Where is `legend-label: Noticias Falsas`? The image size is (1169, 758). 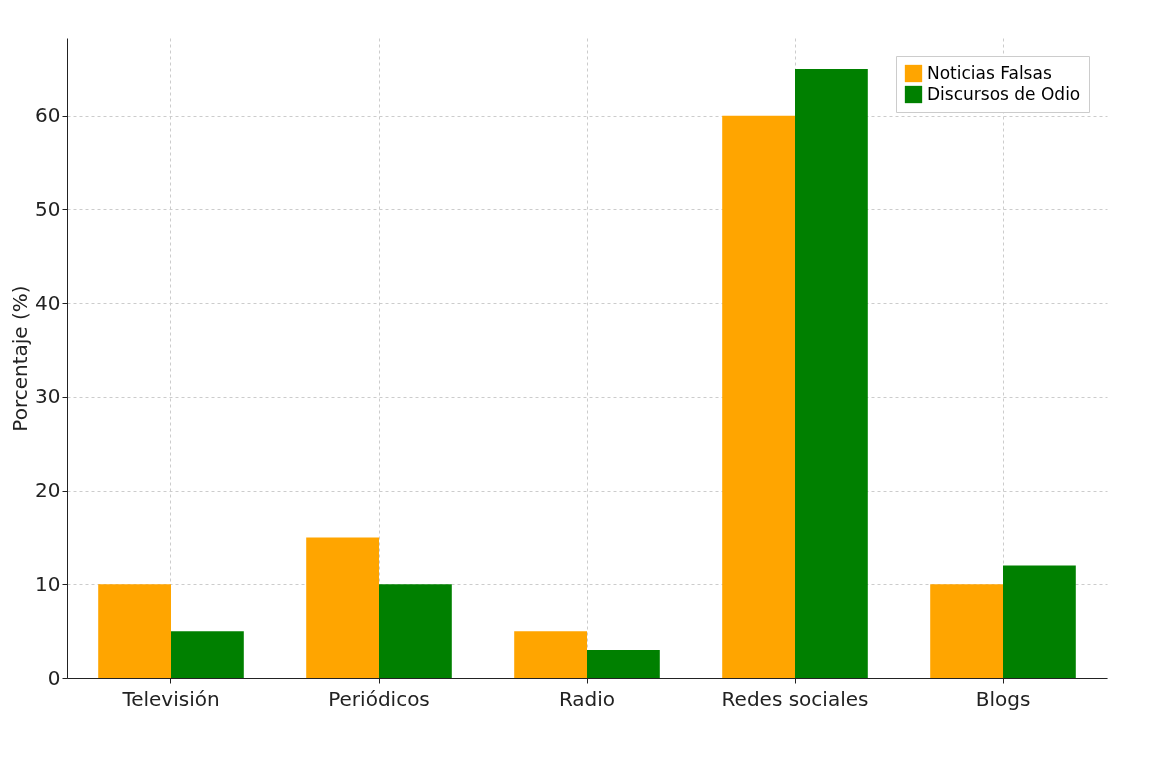
legend-label: Noticias Falsas is located at coordinates (989, 72).